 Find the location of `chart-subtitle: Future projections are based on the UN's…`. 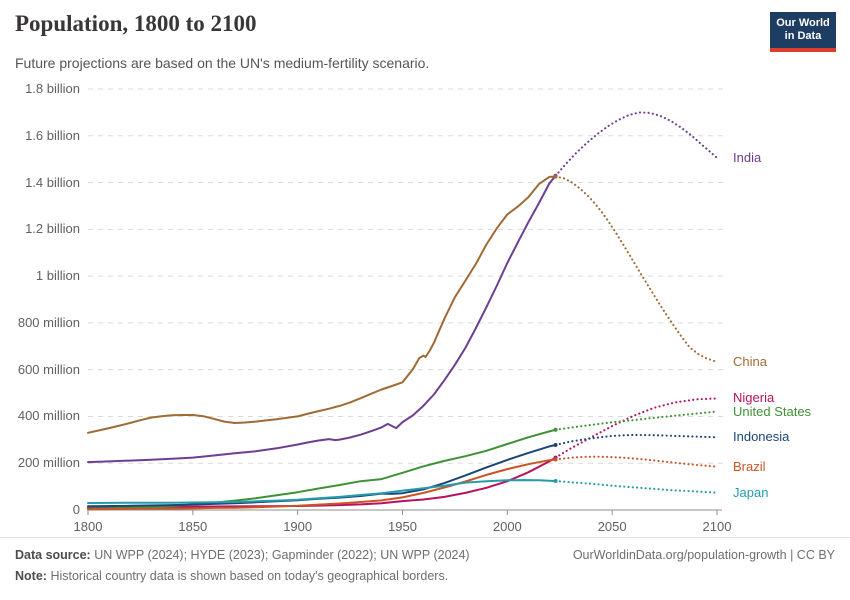

chart-subtitle: Future projections are based on the UN's… is located at coordinates (222, 63).